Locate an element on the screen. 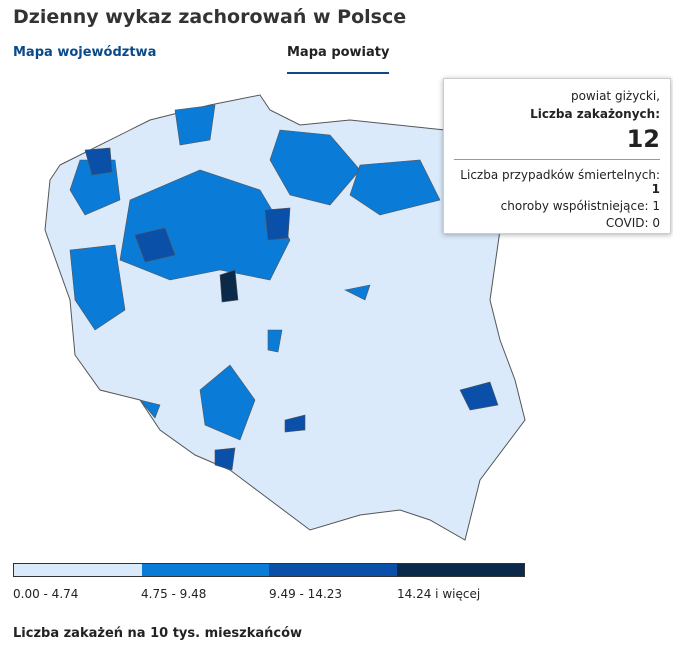 Image resolution: width=673 pixels, height=650 pixels. infected-count: 12 is located at coordinates (643, 139).